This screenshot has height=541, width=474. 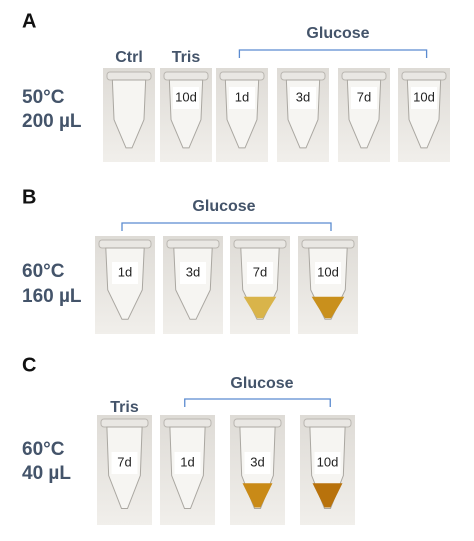 What do you see at coordinates (129, 114) in the screenshot?
I see `tube-body` at bounding box center [129, 114].